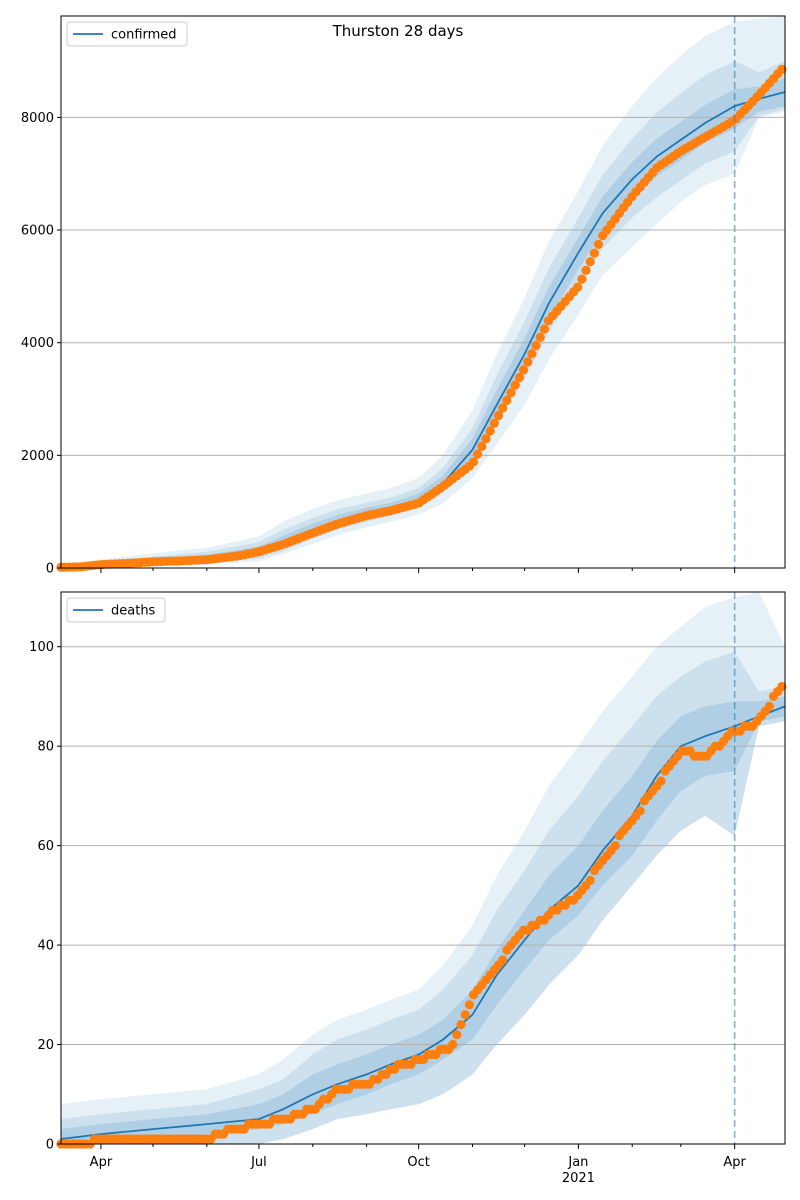  I want to click on deaths-y-axis: 0 20 40 60 80 100, so click(45, 896).